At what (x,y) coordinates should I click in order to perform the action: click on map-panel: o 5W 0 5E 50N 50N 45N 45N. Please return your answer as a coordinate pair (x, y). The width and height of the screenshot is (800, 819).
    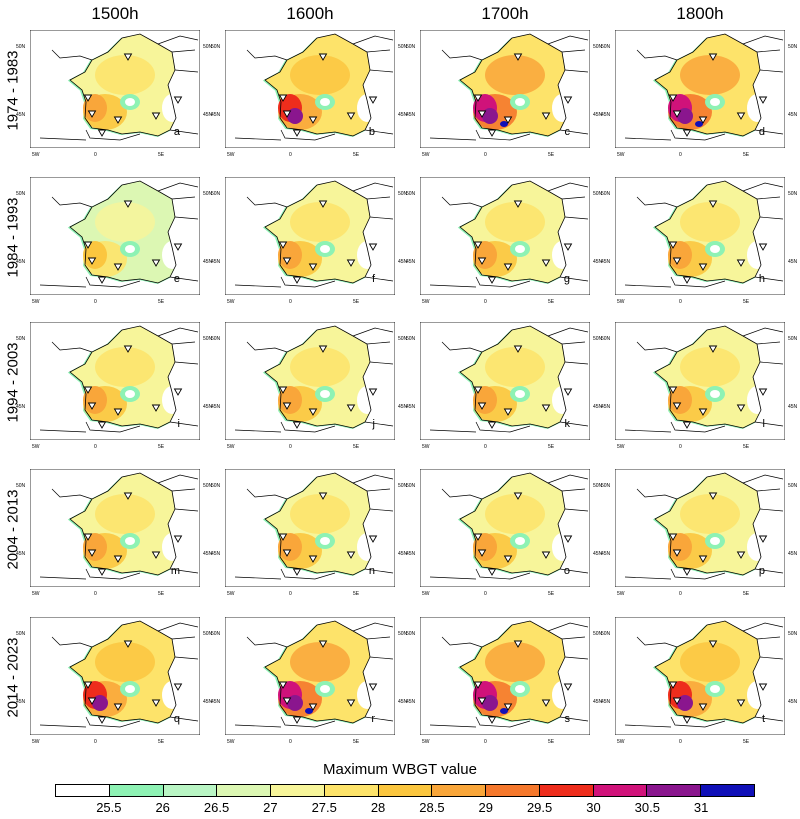
    Looking at the image, I should click on (504, 533).